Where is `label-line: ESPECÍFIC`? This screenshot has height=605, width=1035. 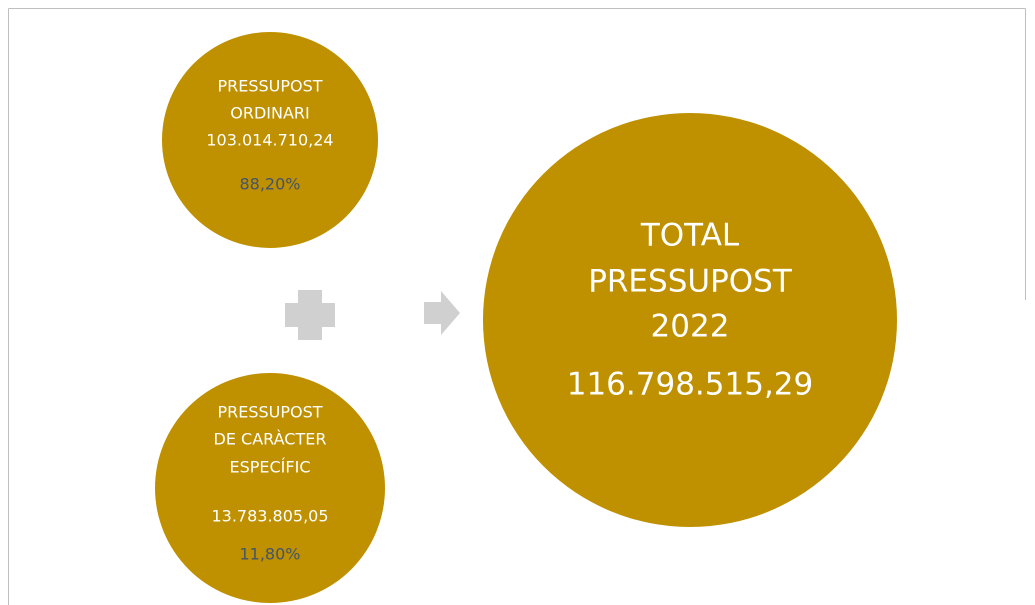
label-line: ESPECÍFIC is located at coordinates (269, 467).